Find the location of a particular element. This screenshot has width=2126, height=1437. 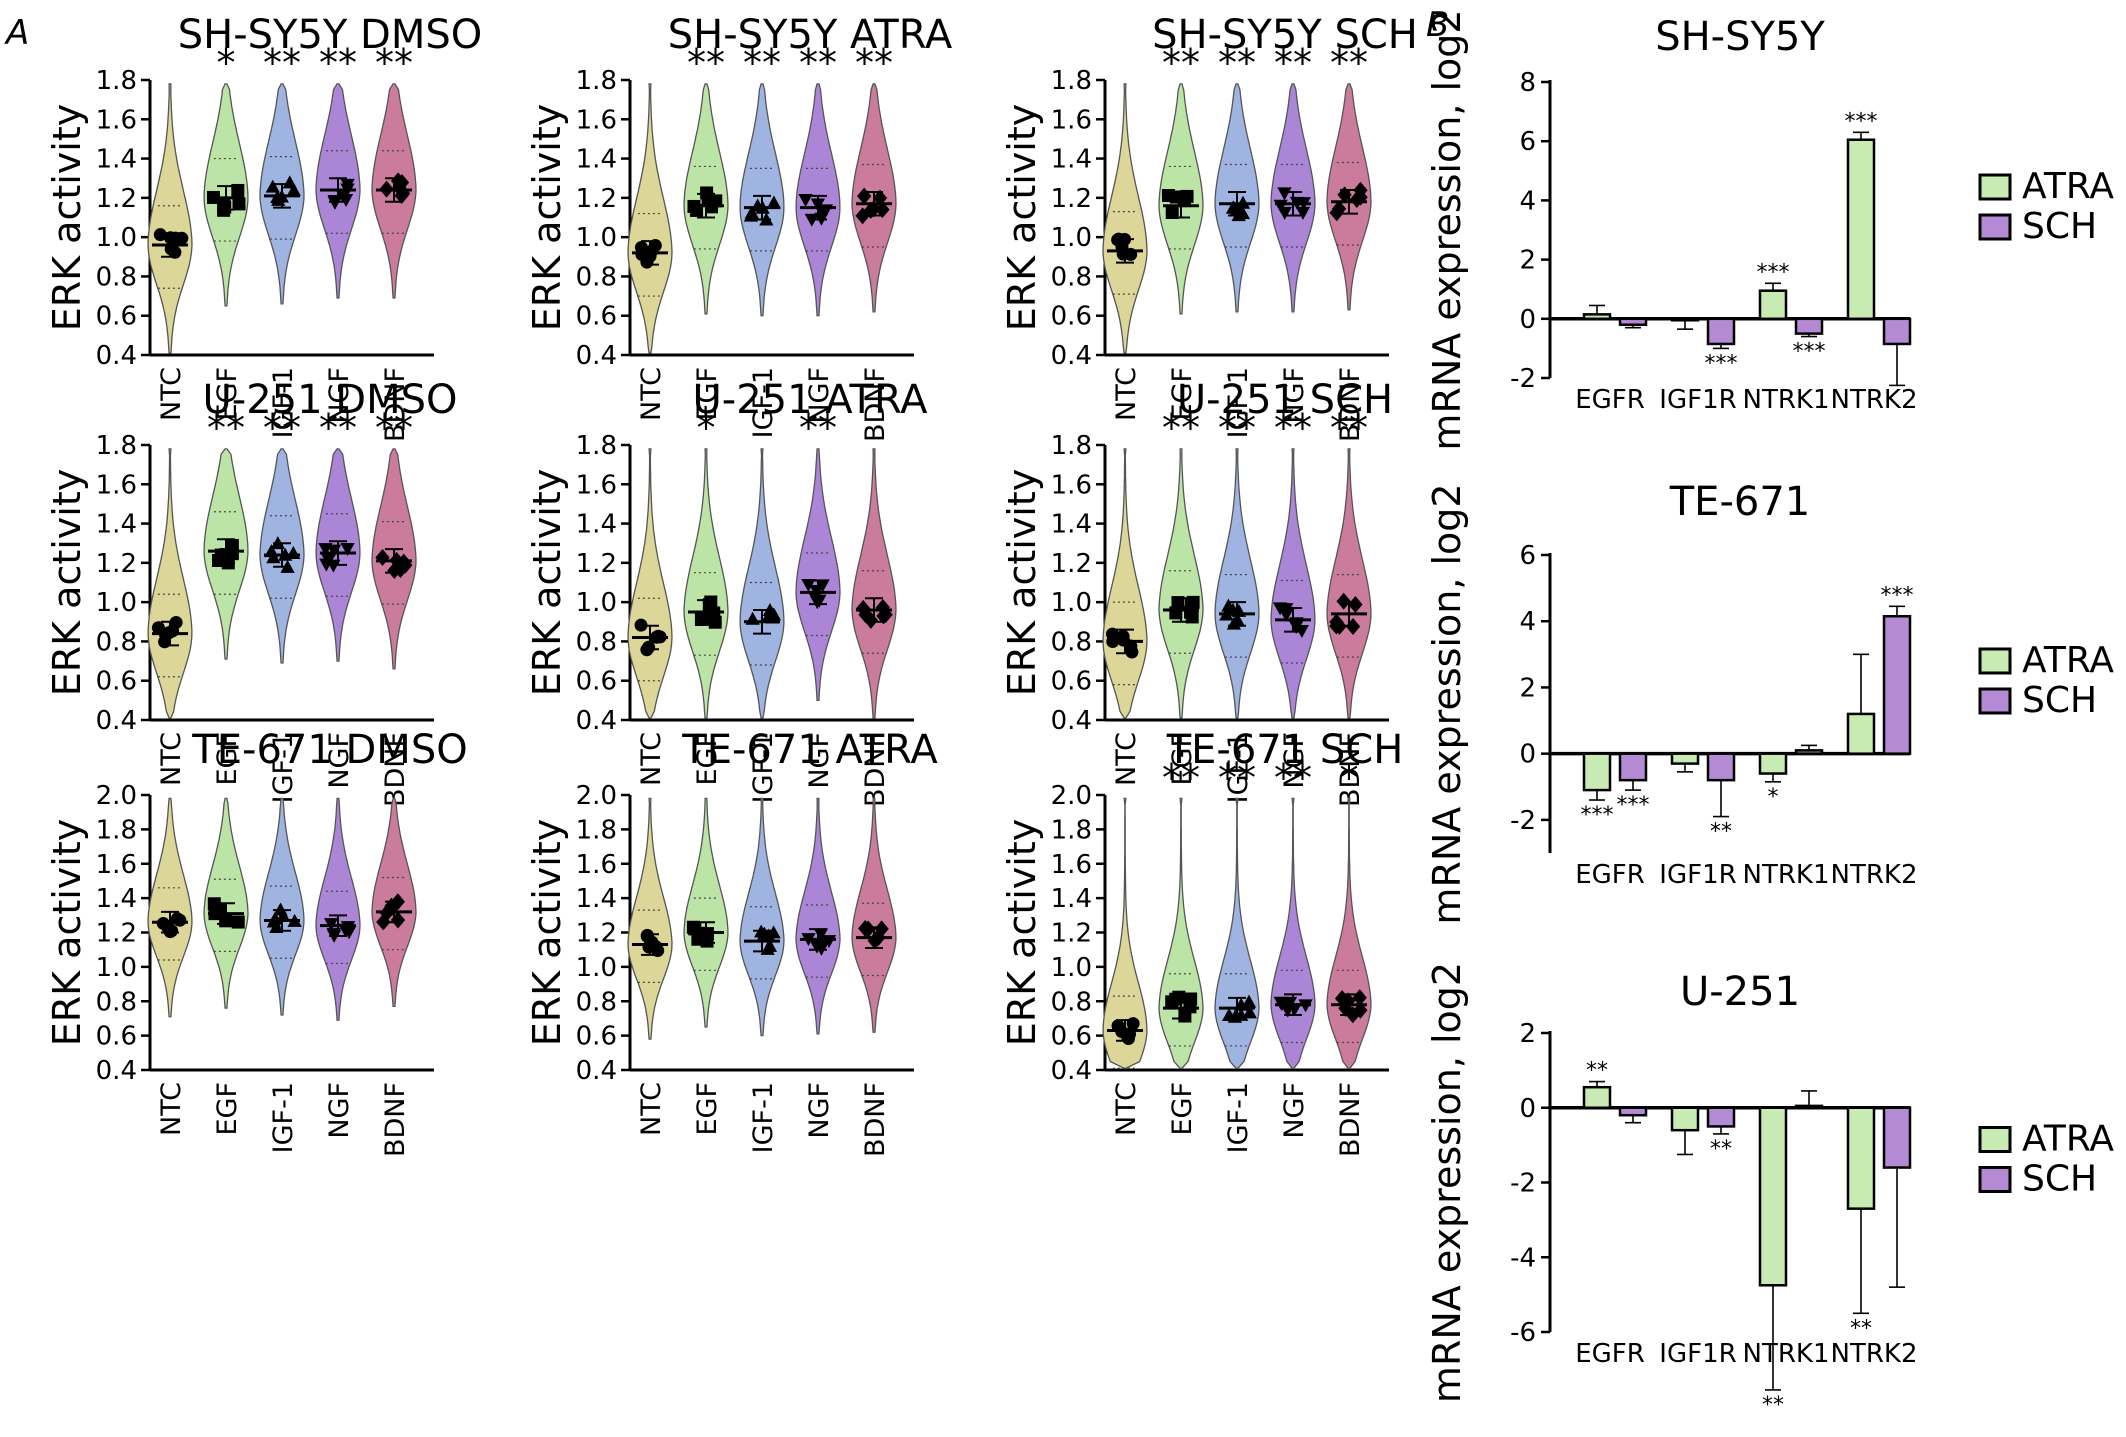

y-tick-label: 2 is located at coordinates (1527, 261).